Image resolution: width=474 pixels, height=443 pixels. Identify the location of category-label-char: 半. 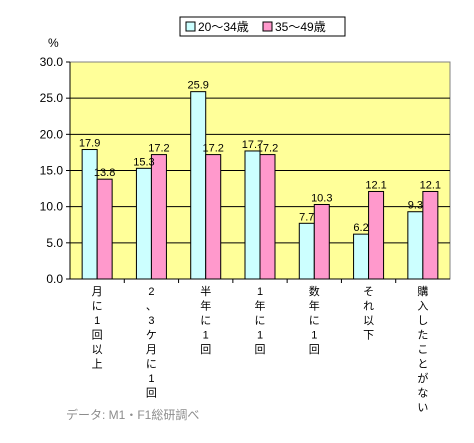
(205, 291).